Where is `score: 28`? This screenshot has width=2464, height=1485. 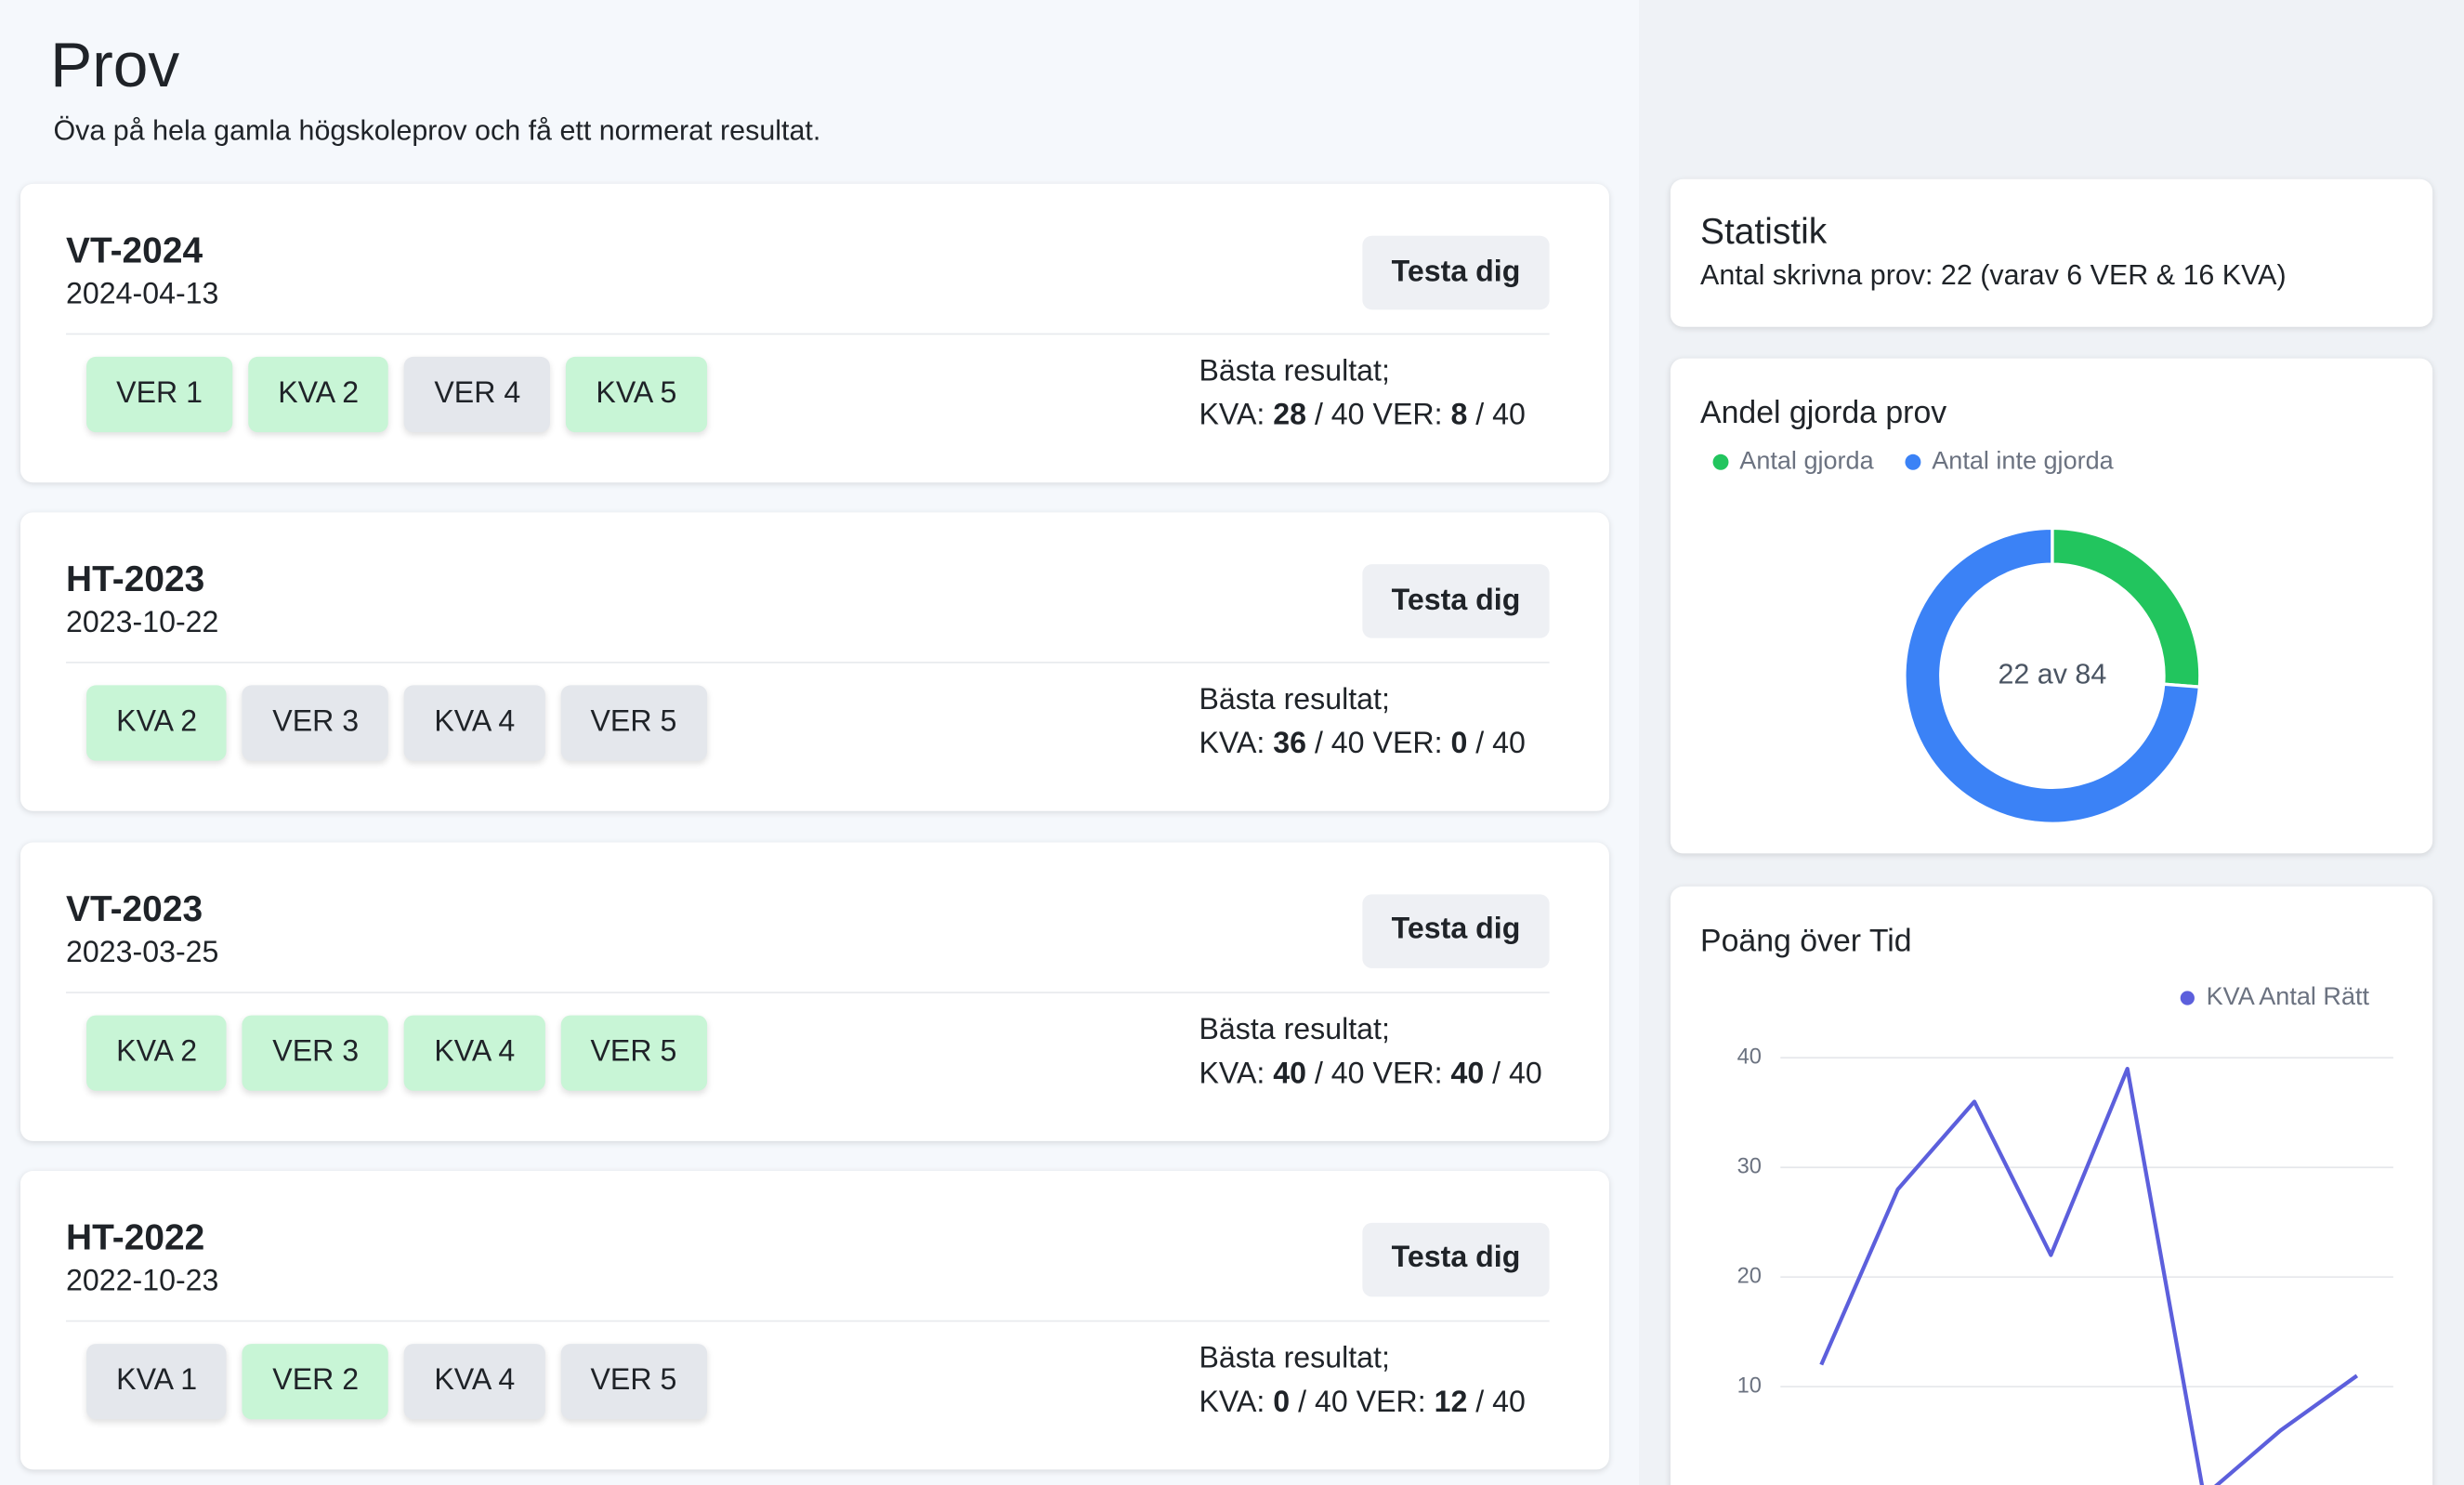
score: 28 is located at coordinates (1290, 416).